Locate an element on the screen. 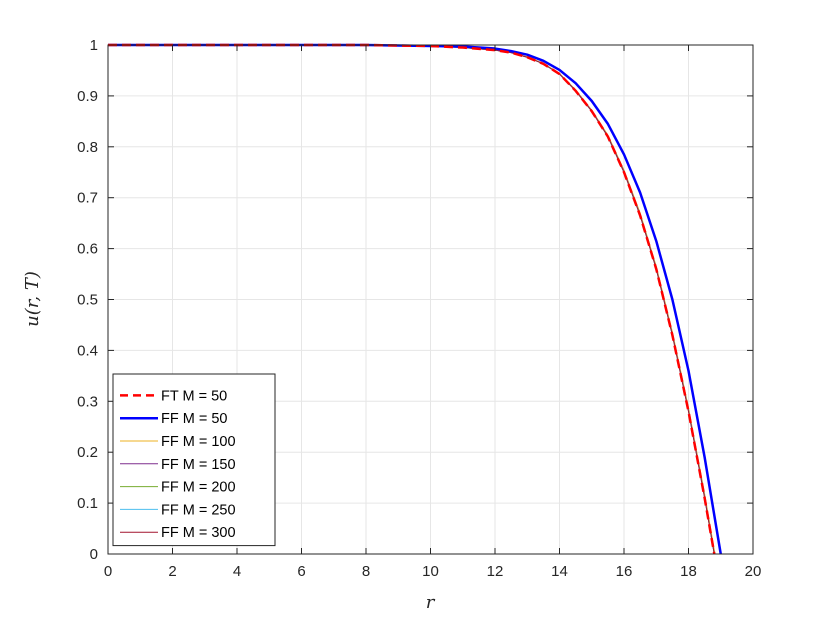 The width and height of the screenshot is (830, 623). legend-label: FF M = 100 is located at coordinates (198, 442).